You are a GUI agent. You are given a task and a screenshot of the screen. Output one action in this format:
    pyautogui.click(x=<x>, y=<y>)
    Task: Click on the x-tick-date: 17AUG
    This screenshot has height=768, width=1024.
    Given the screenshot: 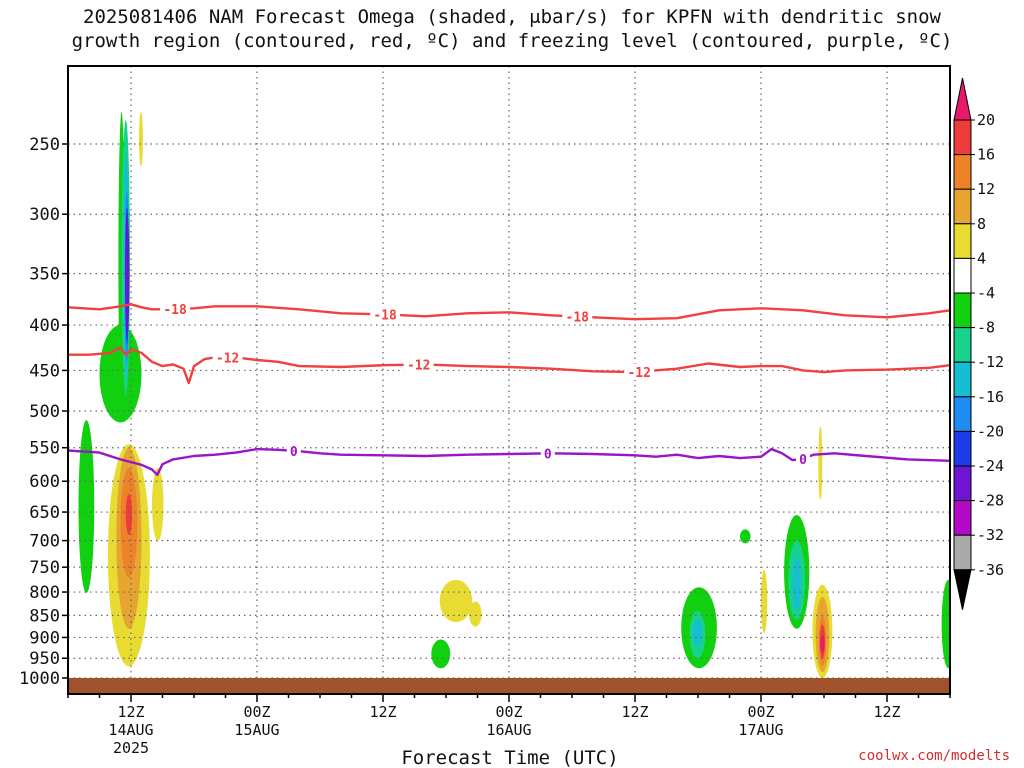 What is the action you would take?
    pyautogui.click(x=760, y=730)
    